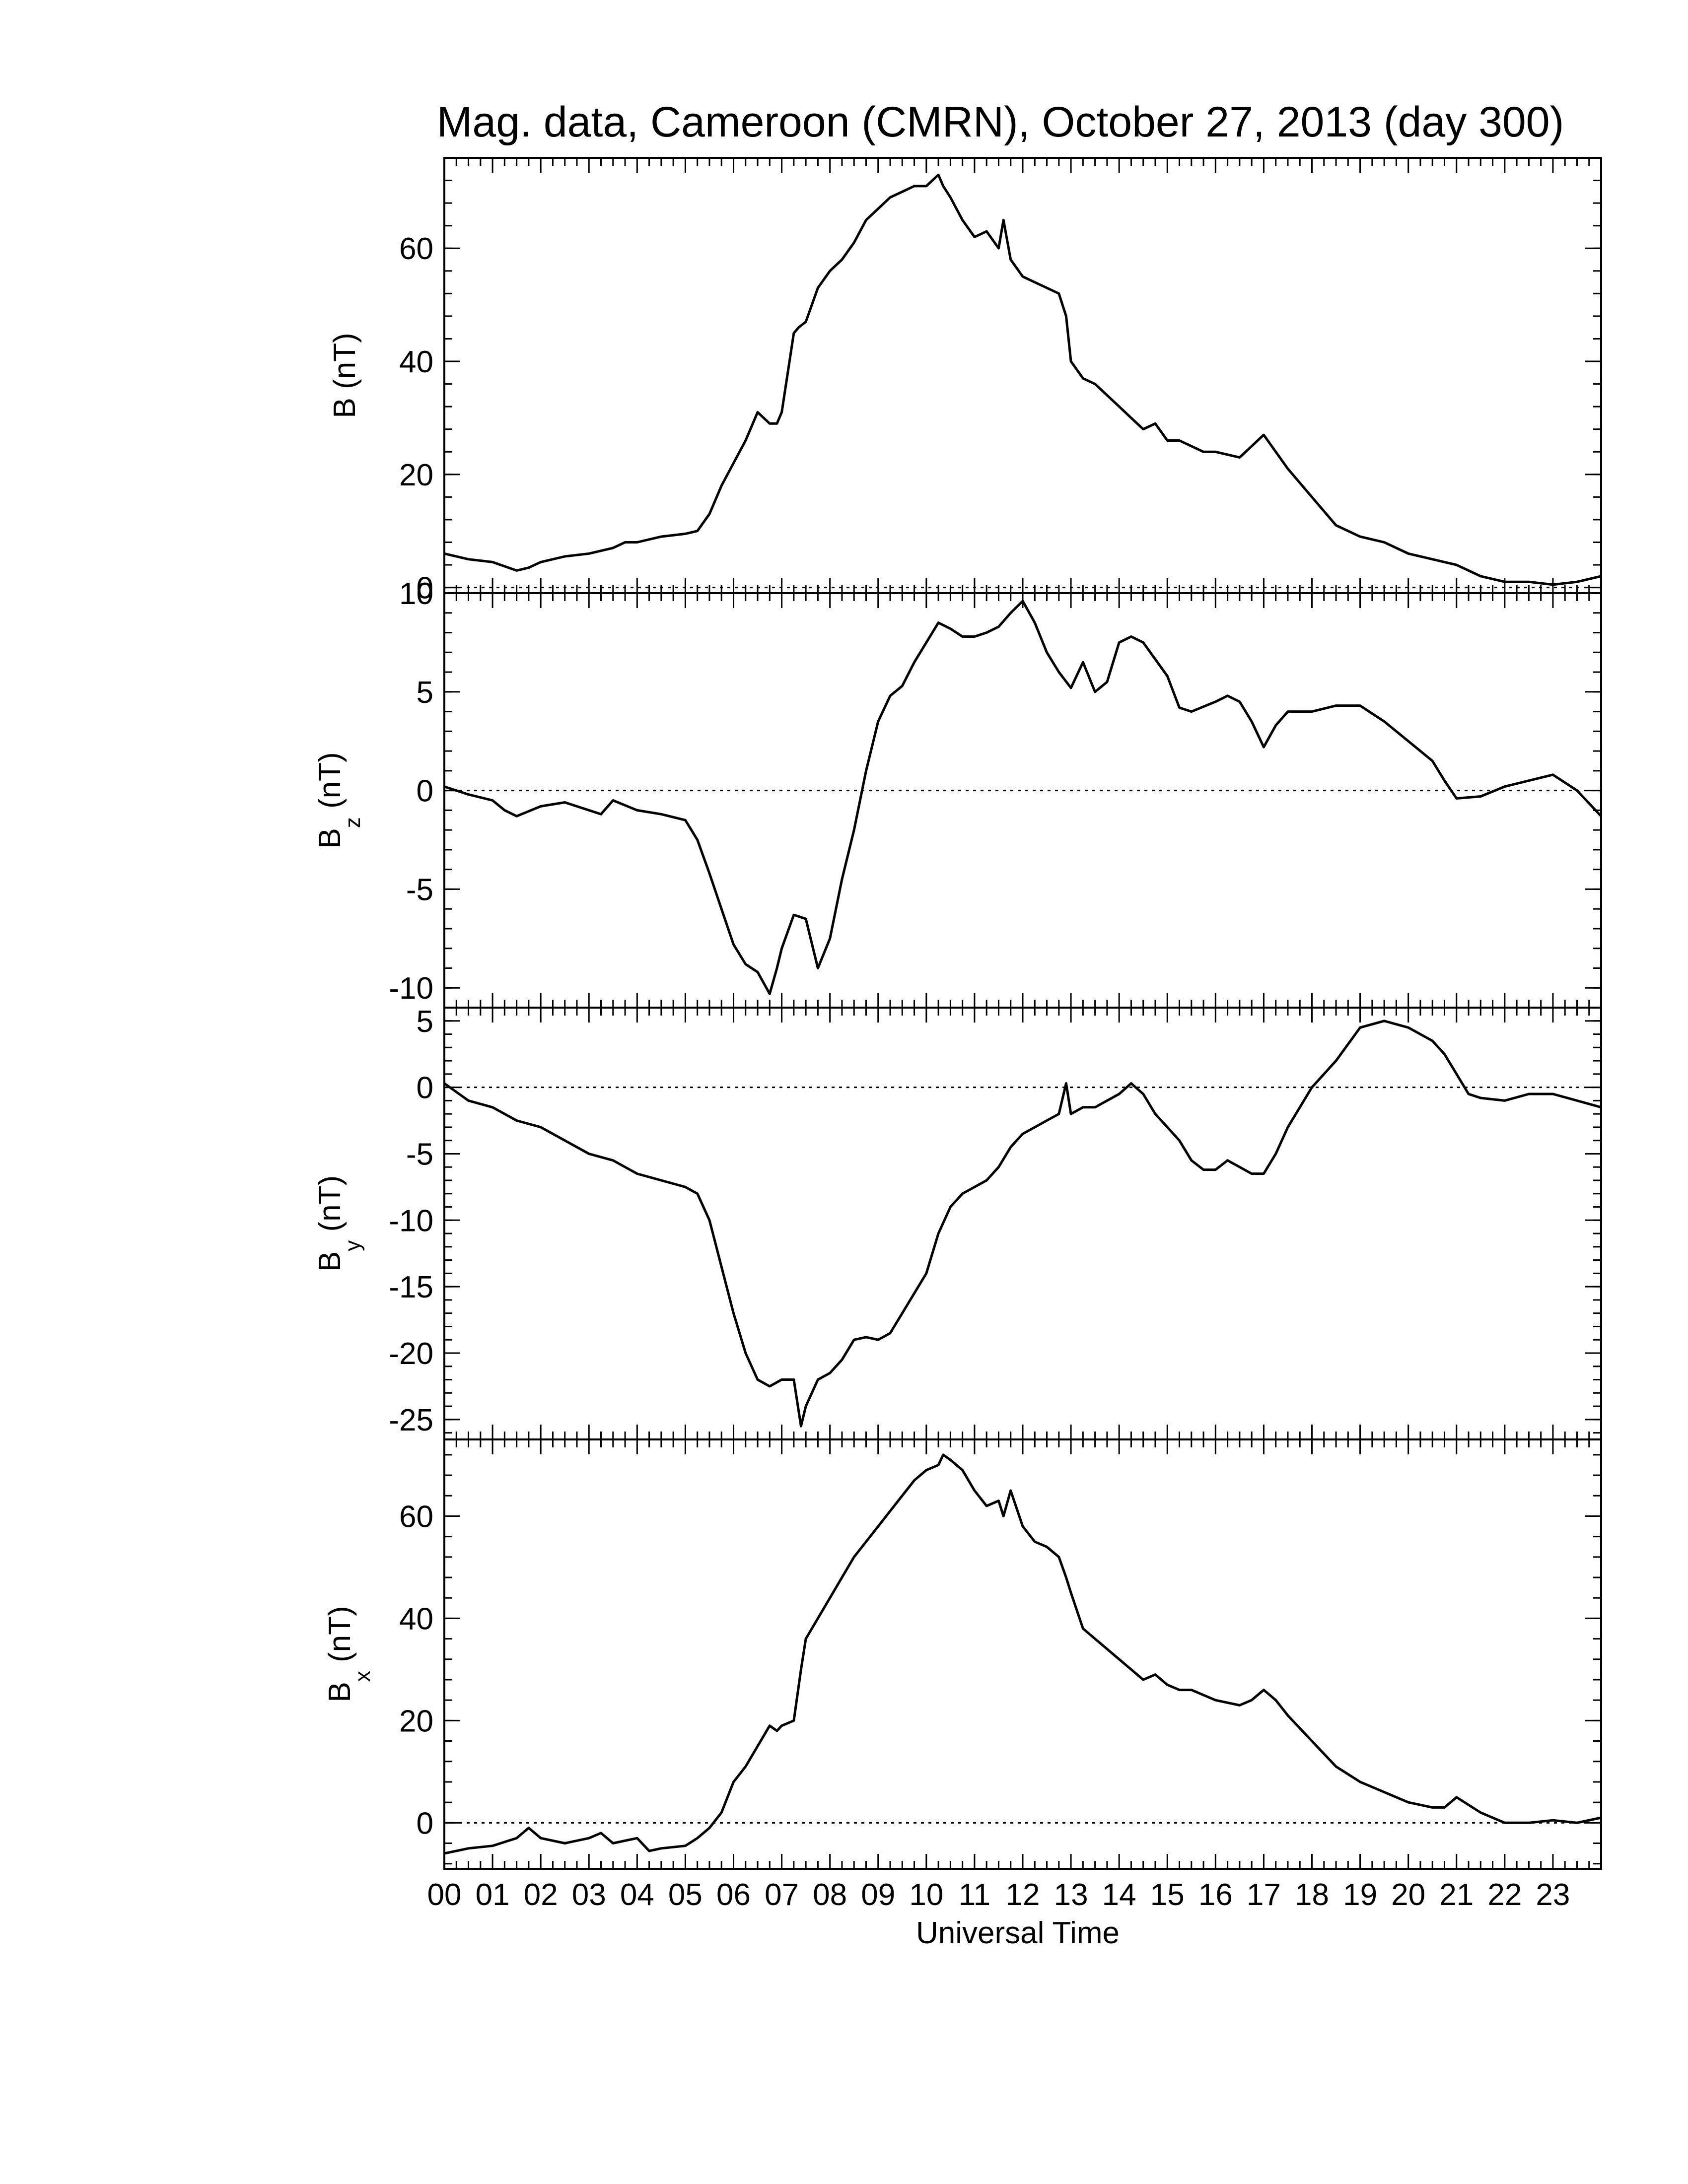 The height and width of the screenshot is (2184, 1688). Describe the element at coordinates (1456, 1895) in the screenshot. I see `x-tick-label: 21` at that location.